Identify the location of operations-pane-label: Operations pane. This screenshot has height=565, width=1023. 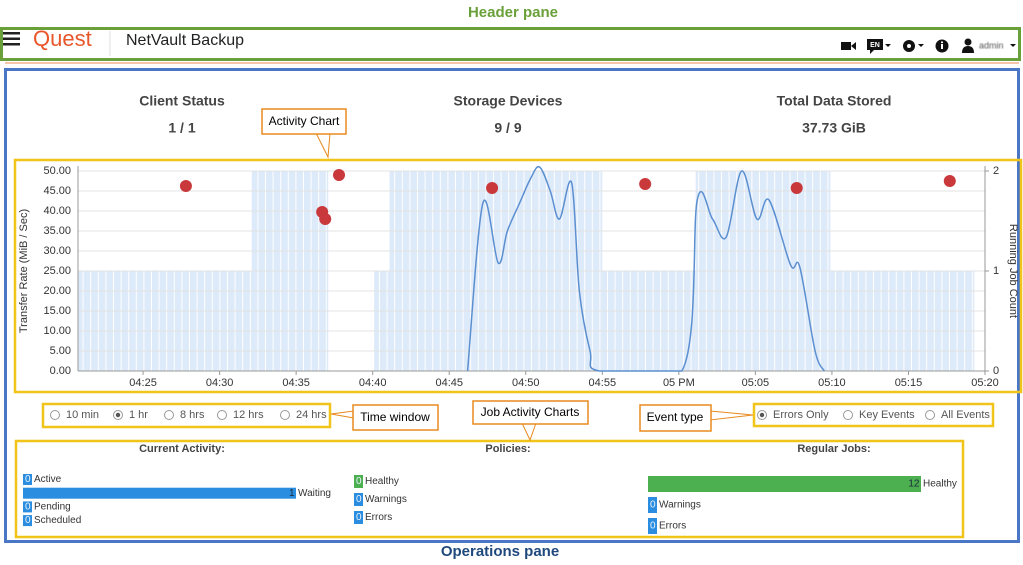
(500, 551).